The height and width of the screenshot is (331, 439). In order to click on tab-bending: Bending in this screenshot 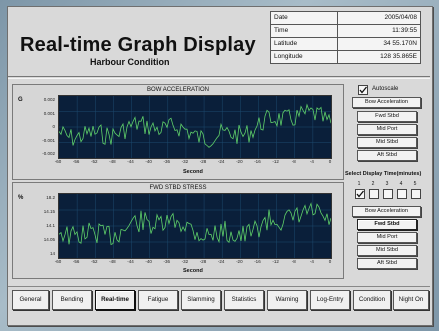, I will do `click(72, 300)`.